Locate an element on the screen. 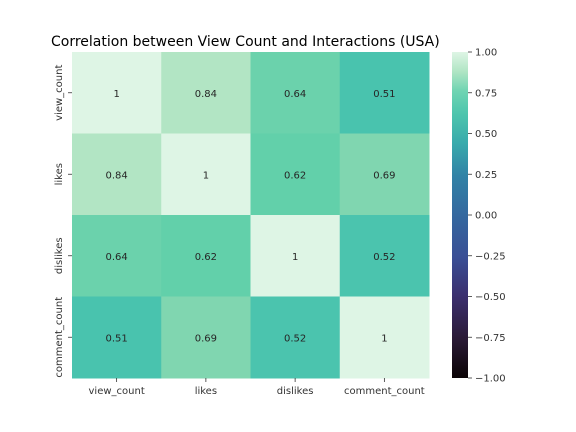 The height and width of the screenshot is (432, 576). colorbar-tick-label: −0.50 is located at coordinates (490, 297).